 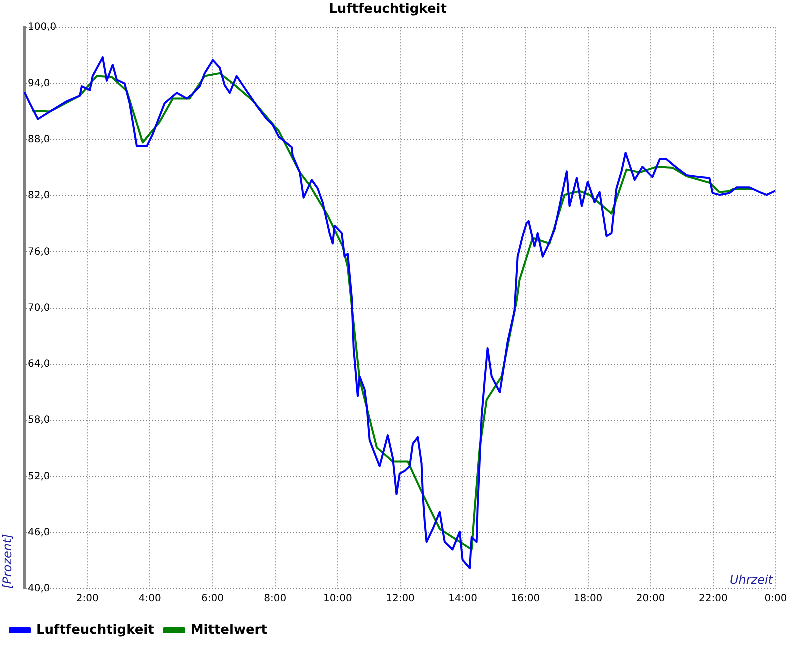 What do you see at coordinates (275, 599) in the screenshot?
I see `x-tick-label: 8:00` at bounding box center [275, 599].